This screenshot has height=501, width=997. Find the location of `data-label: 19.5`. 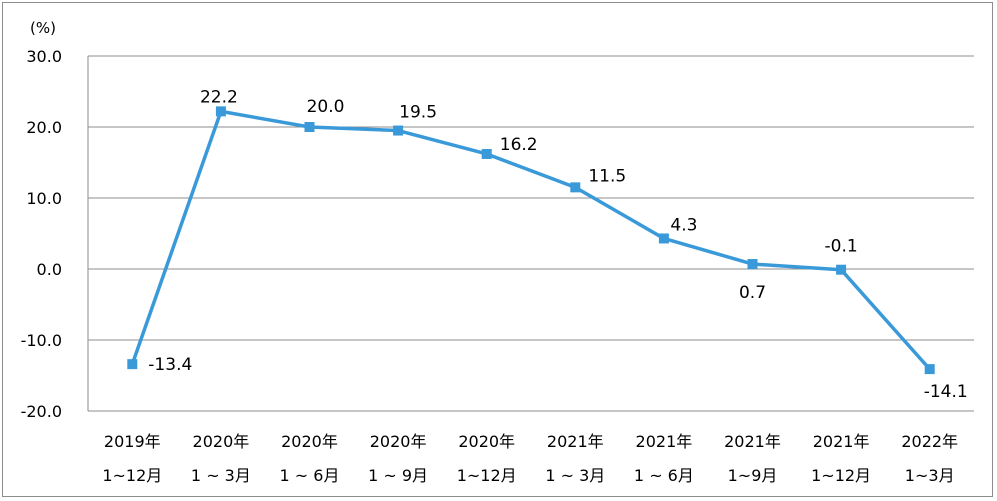

data-label: 19.5 is located at coordinates (418, 113).